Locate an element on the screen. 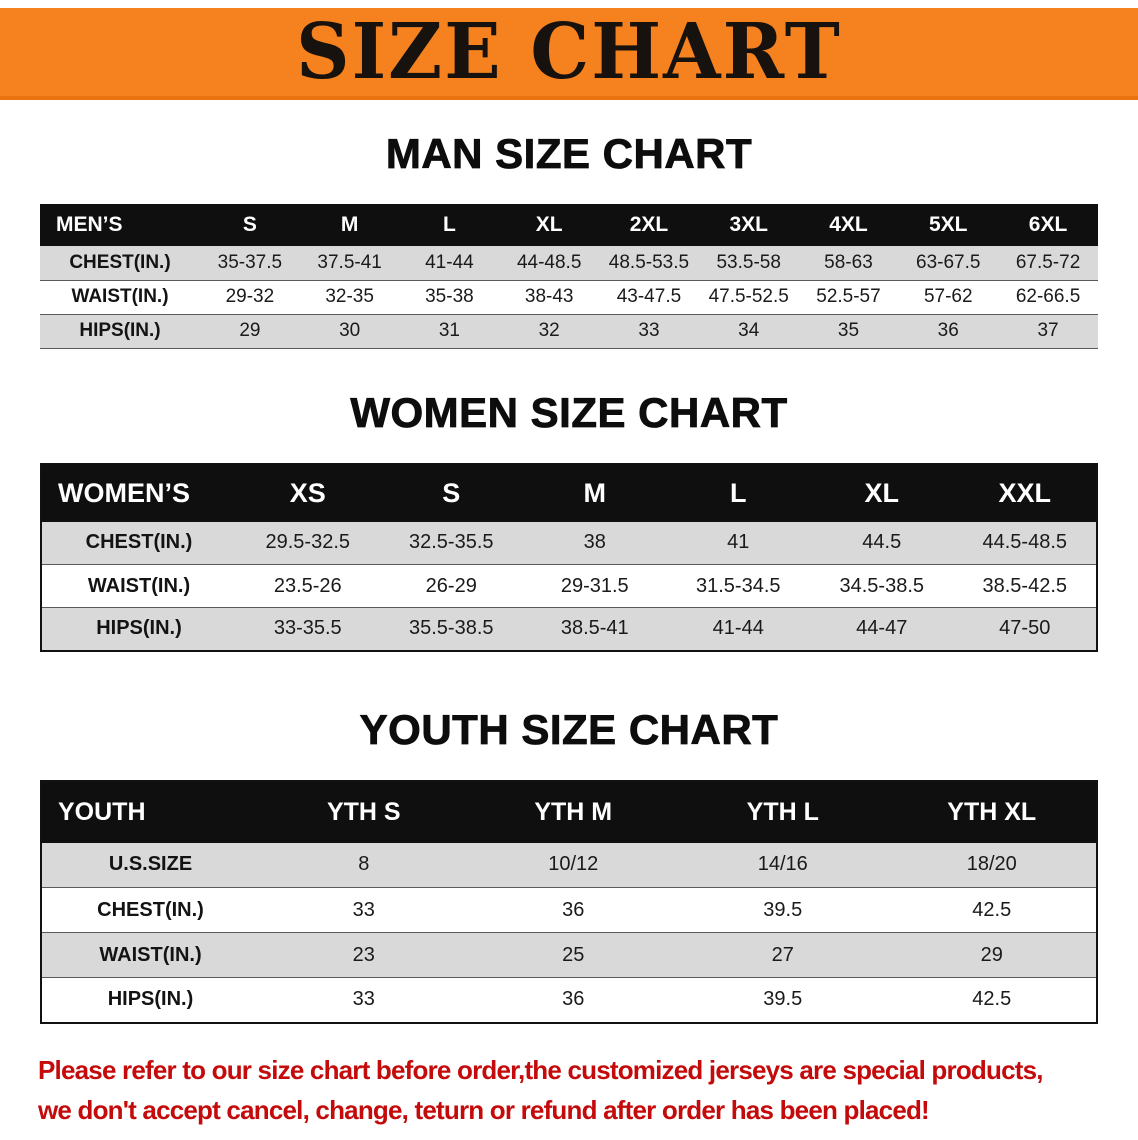 This screenshot has height=1140, width=1138. table-corner-label: MEN’S is located at coordinates (120, 225).